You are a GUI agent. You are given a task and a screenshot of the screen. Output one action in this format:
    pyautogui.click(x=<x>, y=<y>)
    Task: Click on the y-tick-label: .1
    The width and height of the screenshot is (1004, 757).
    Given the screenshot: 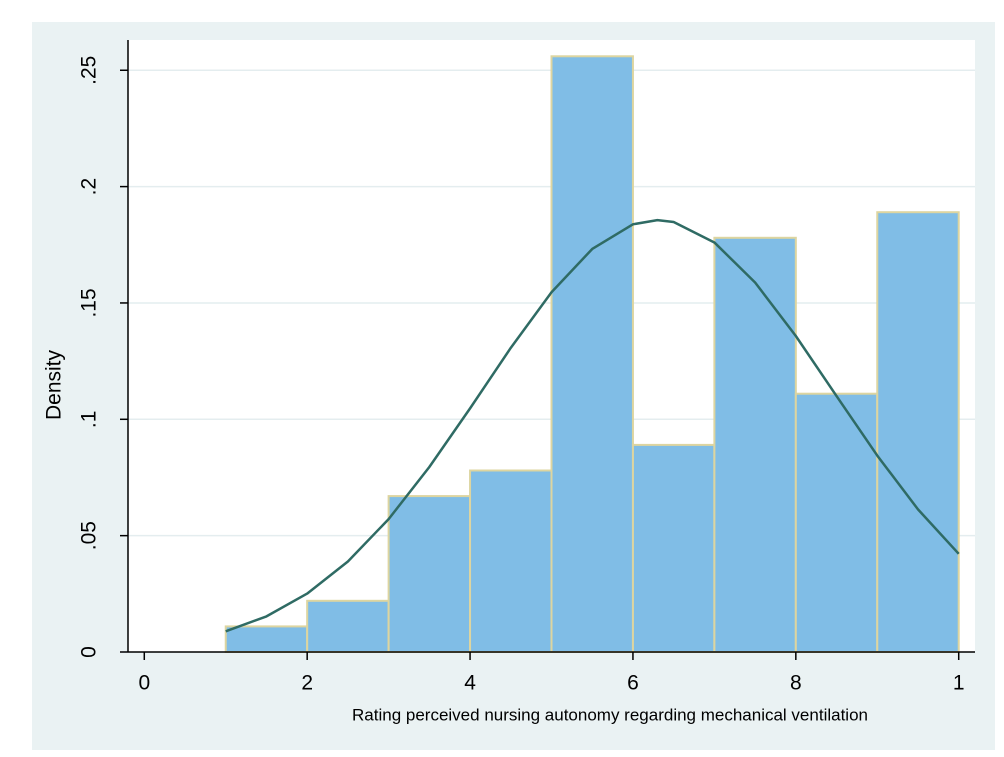 What is the action you would take?
    pyautogui.click(x=89, y=420)
    